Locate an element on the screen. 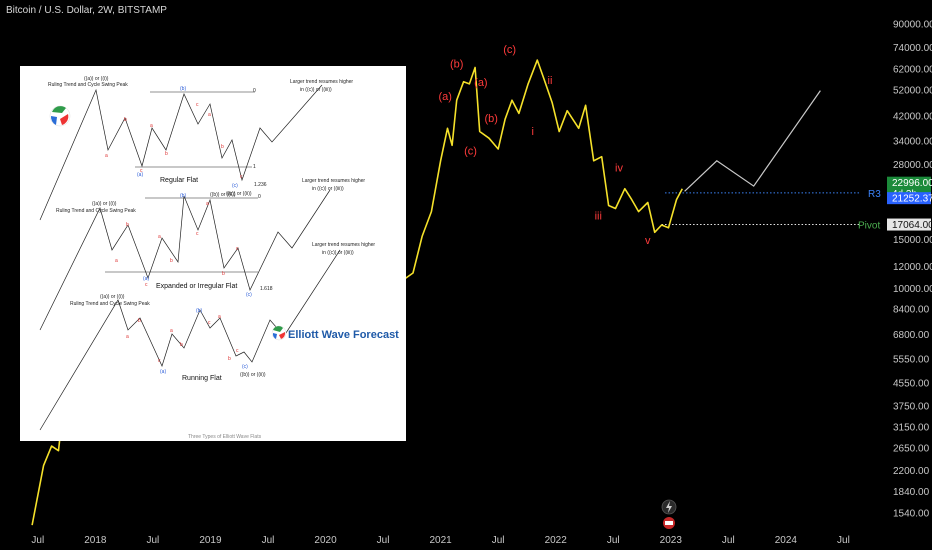 The width and height of the screenshot is (932, 550). ratio-mid: 1 is located at coordinates (254, 167).